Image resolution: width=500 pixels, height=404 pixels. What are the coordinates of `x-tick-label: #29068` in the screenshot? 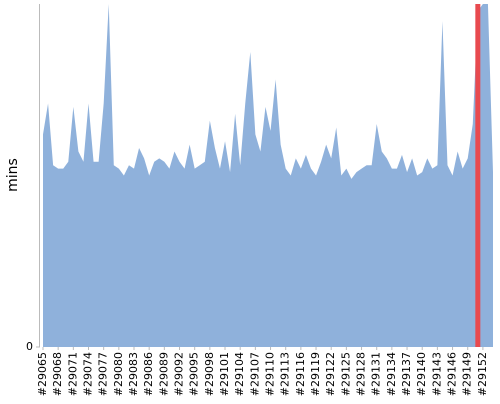 It's located at (57, 374).